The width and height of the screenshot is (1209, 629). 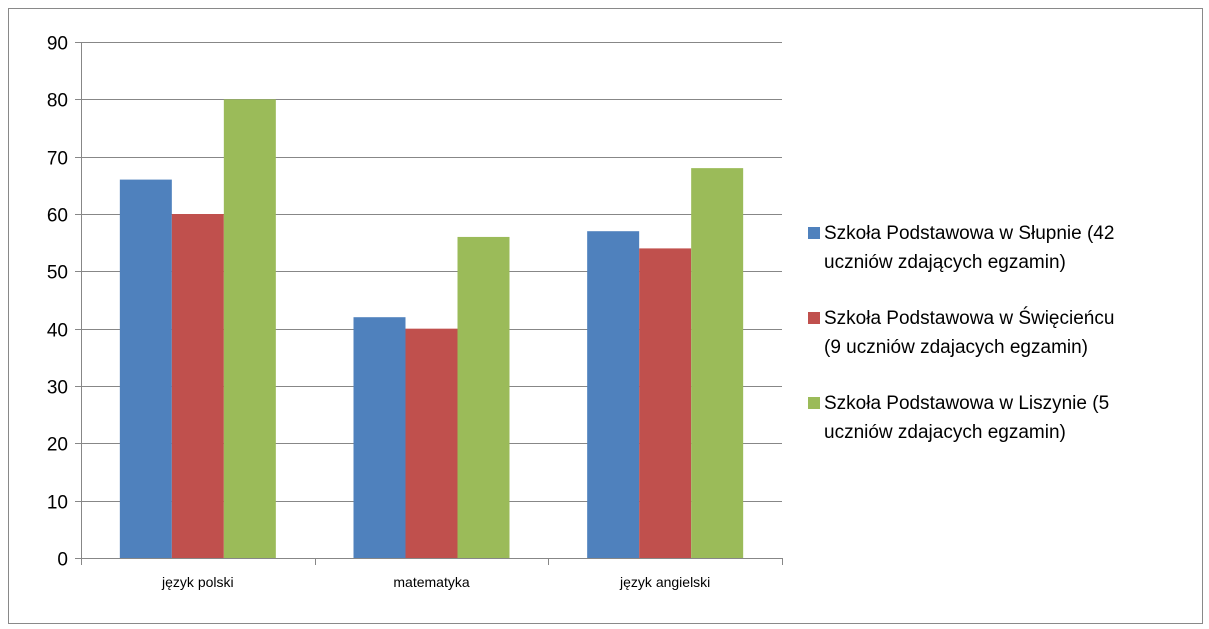 What do you see at coordinates (249, 328) in the screenshot?
I see `bar-series3-cat1` at bounding box center [249, 328].